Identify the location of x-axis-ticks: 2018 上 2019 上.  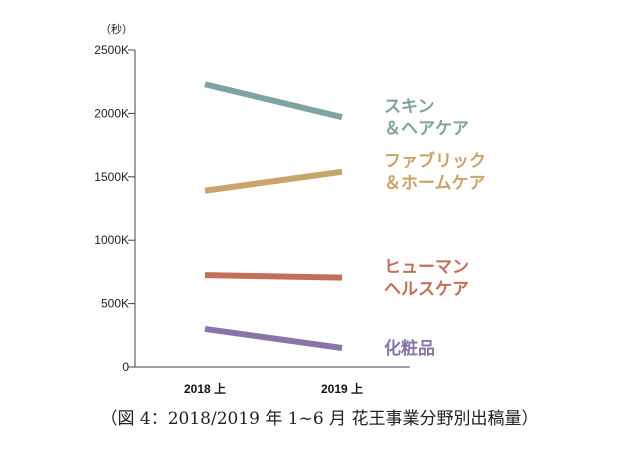
(273, 388).